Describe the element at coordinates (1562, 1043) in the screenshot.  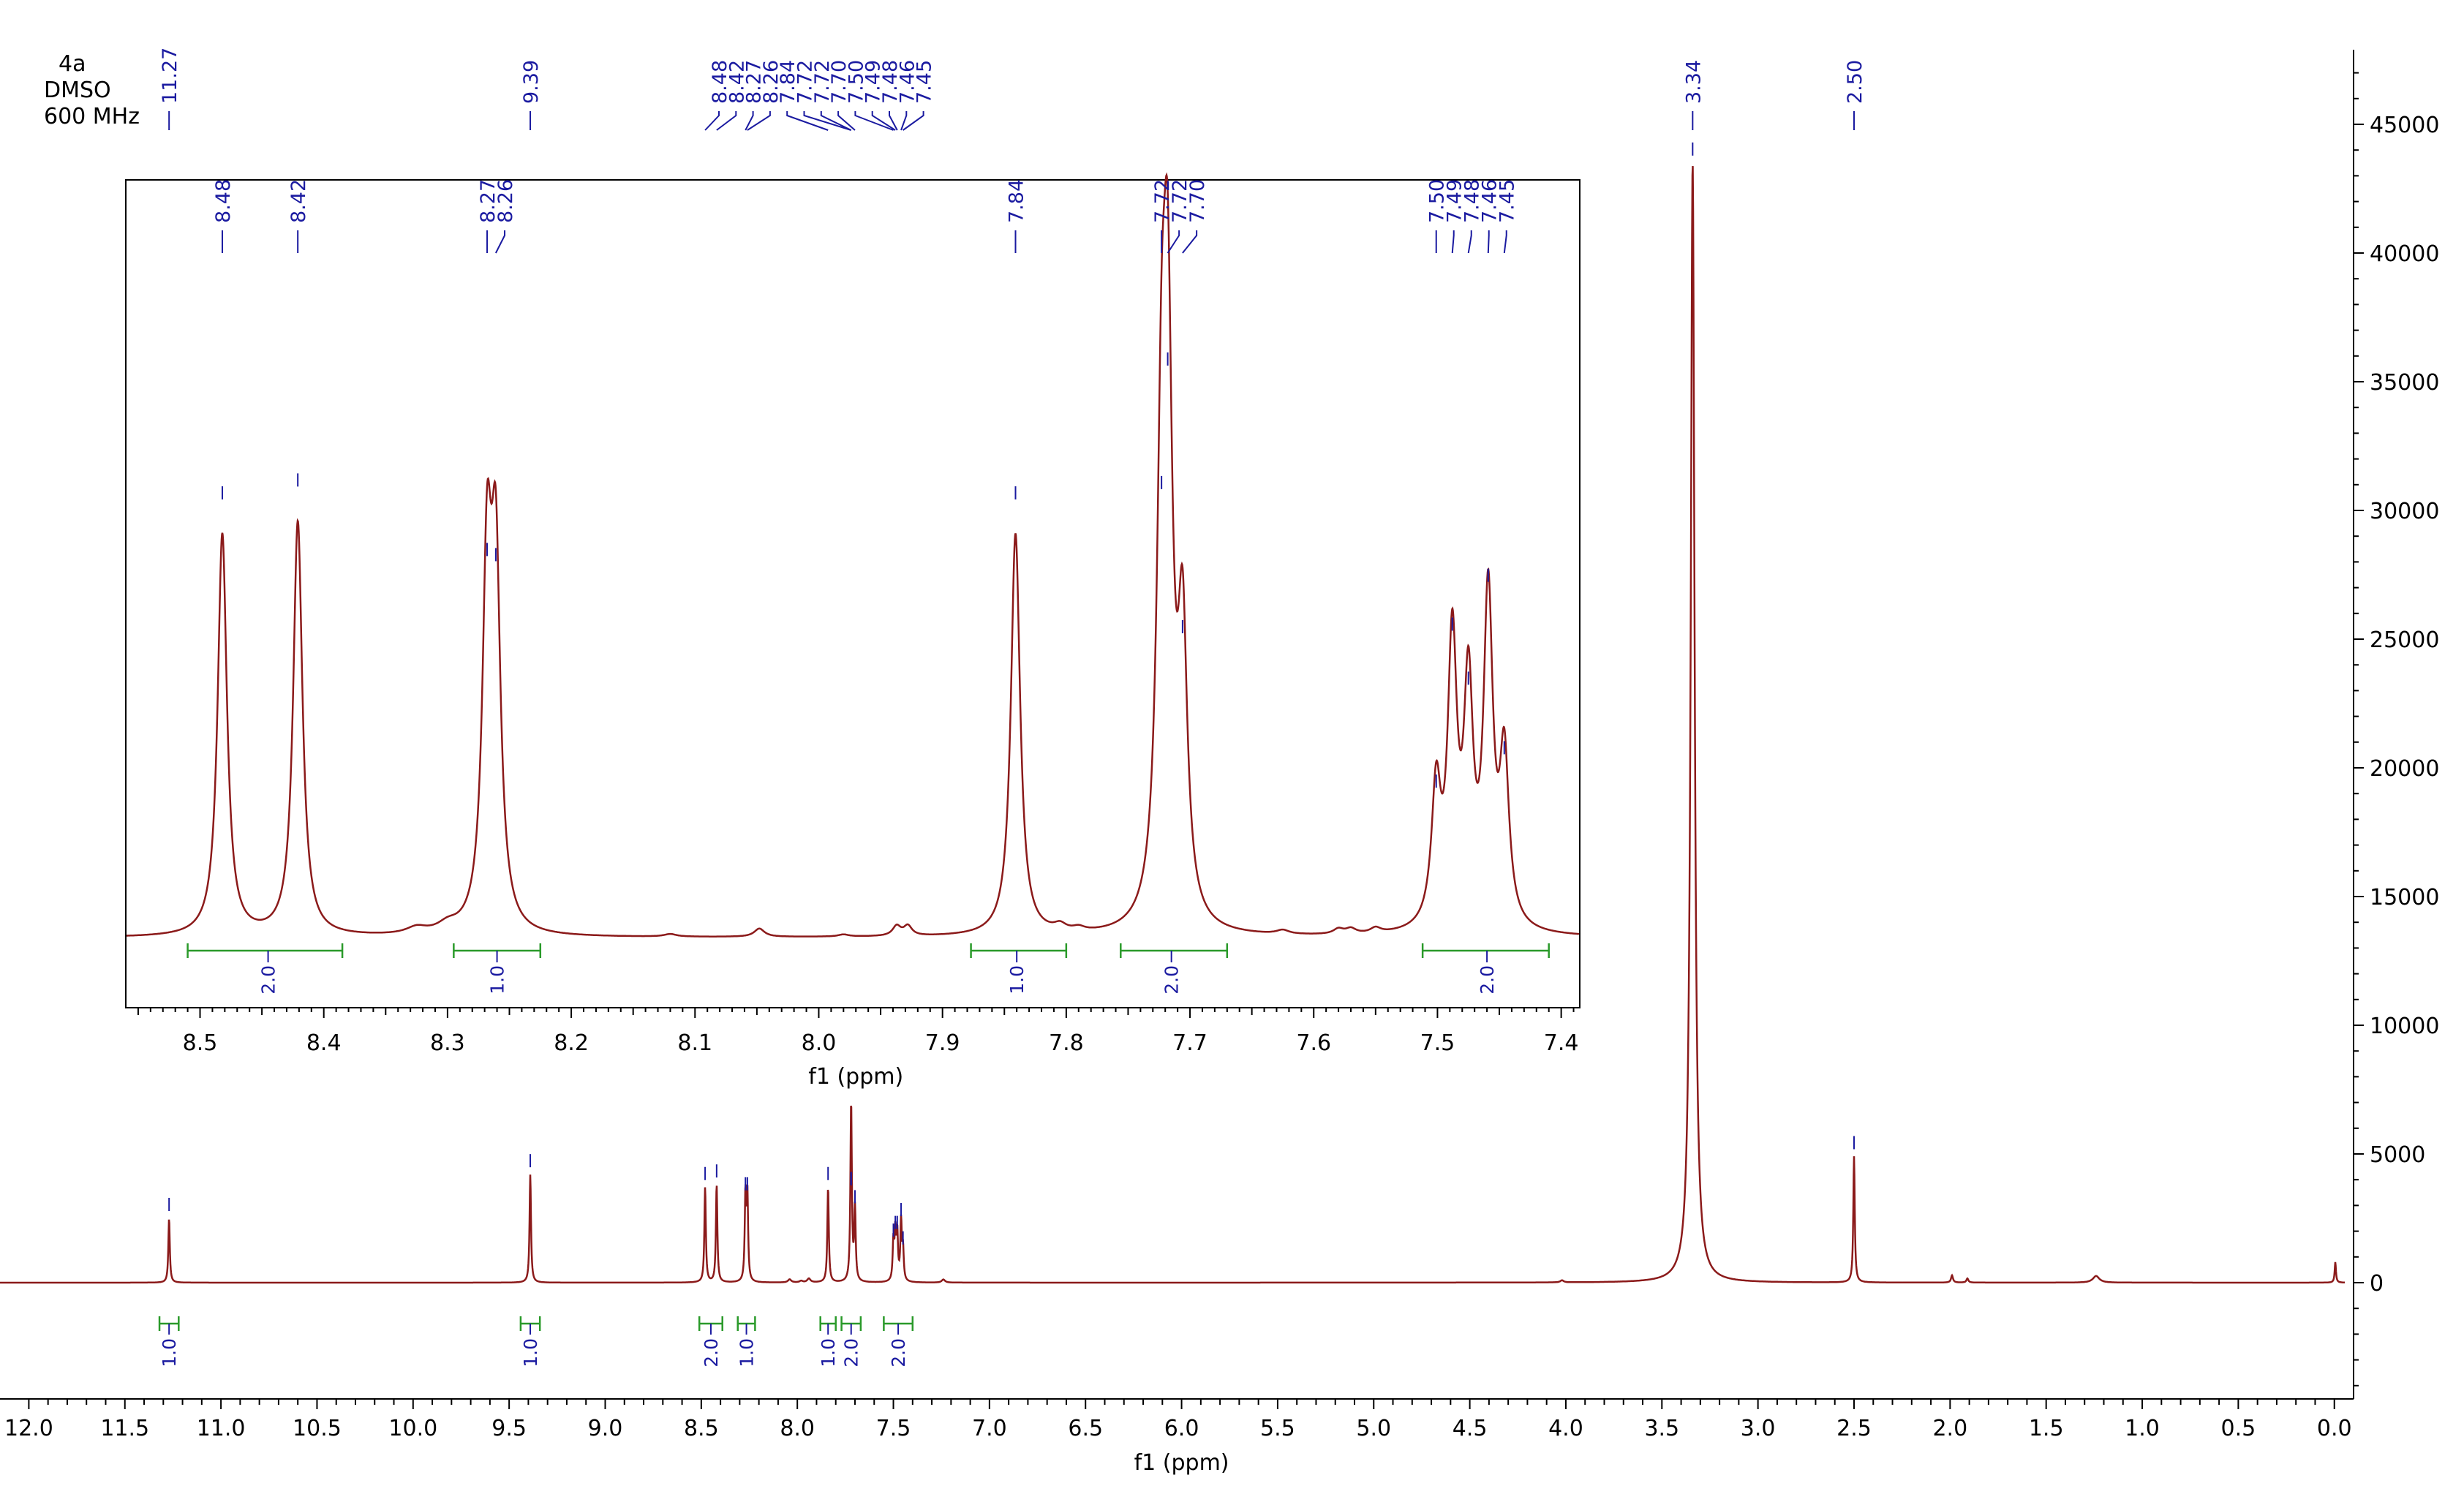
I see `inset-x-tick-label: 7.4` at that location.